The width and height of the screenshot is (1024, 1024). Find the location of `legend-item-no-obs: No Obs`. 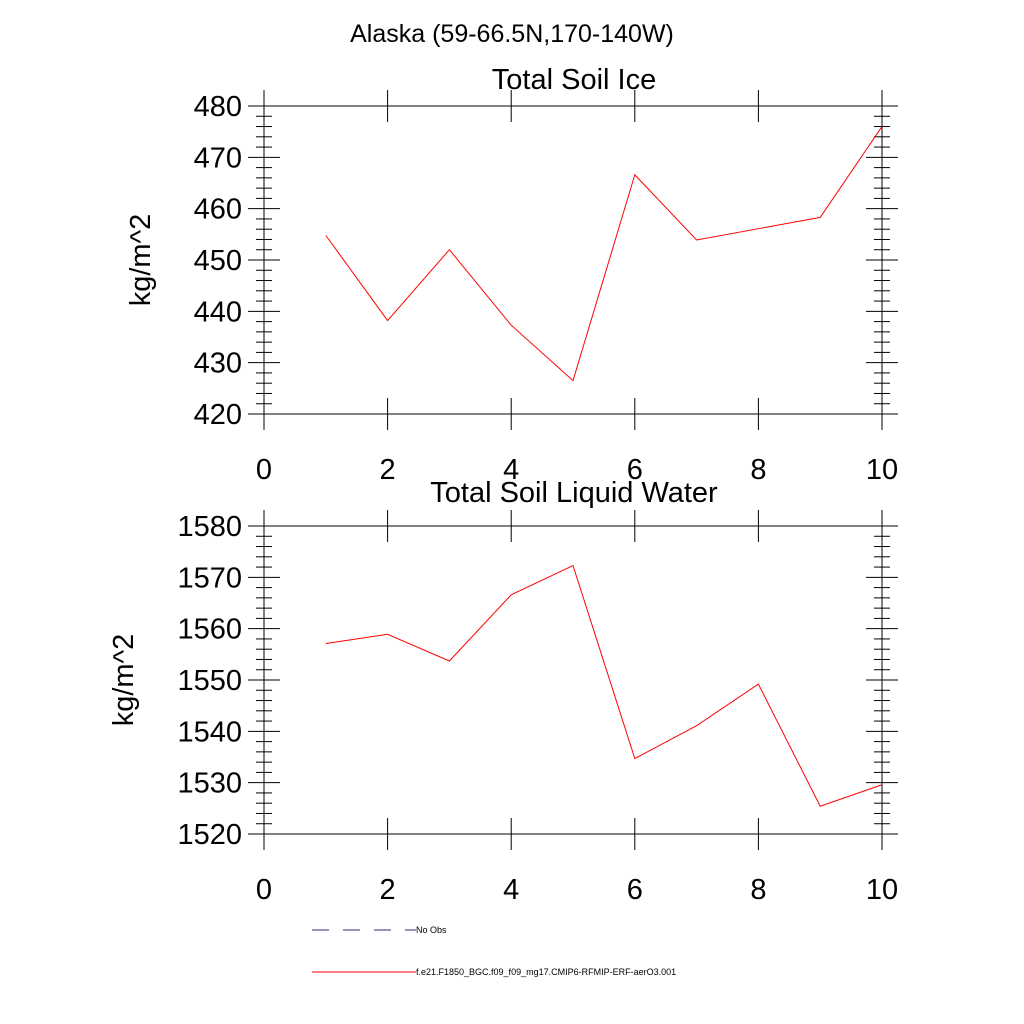

legend-item-no-obs: No Obs is located at coordinates (379, 930).